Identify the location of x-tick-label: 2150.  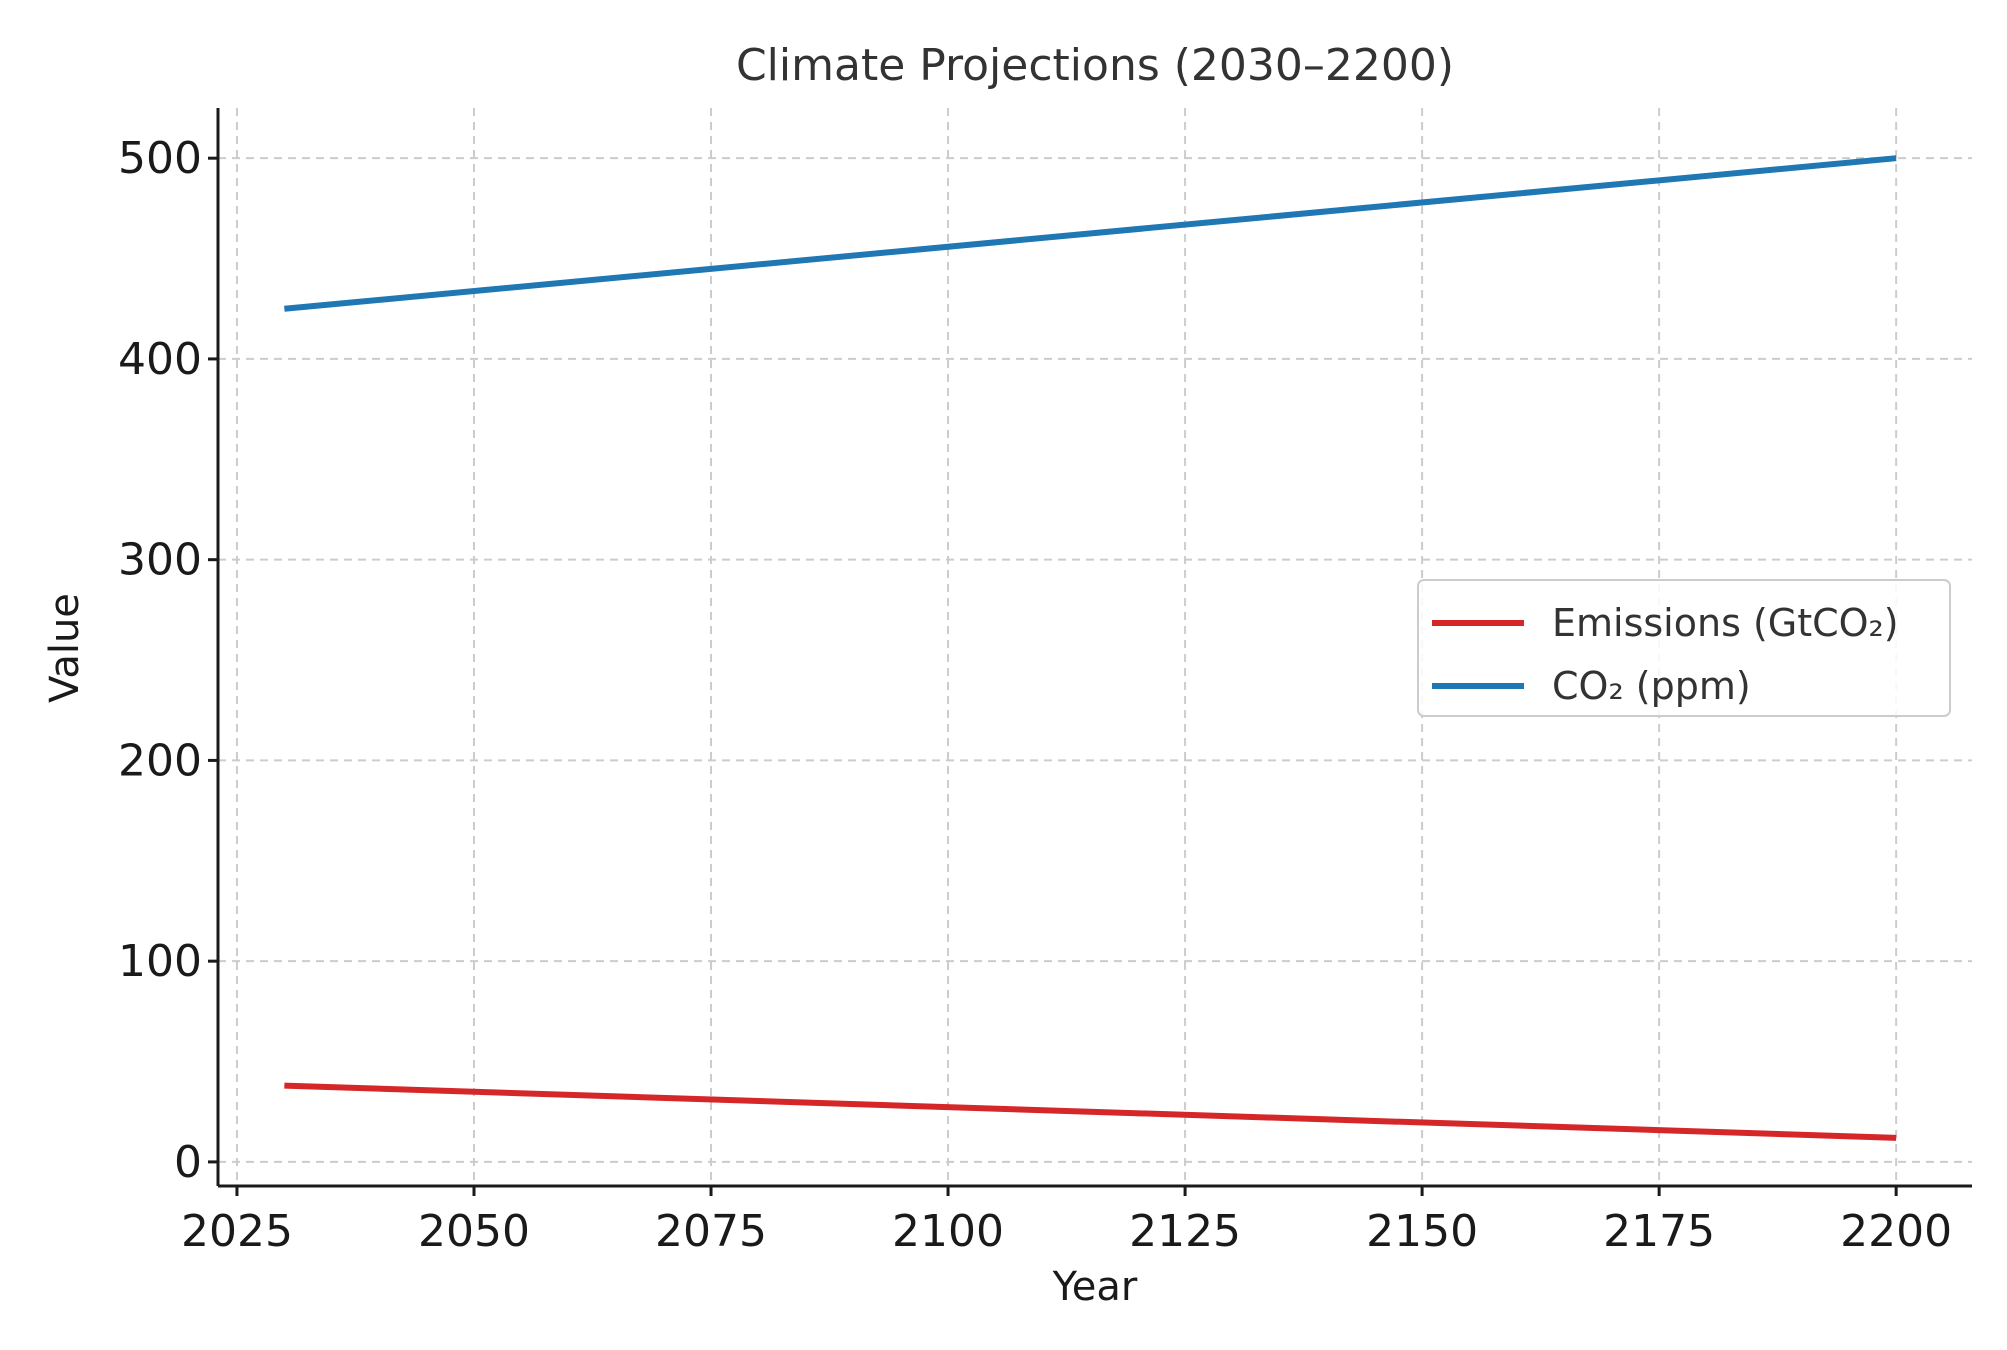
(1422, 1231).